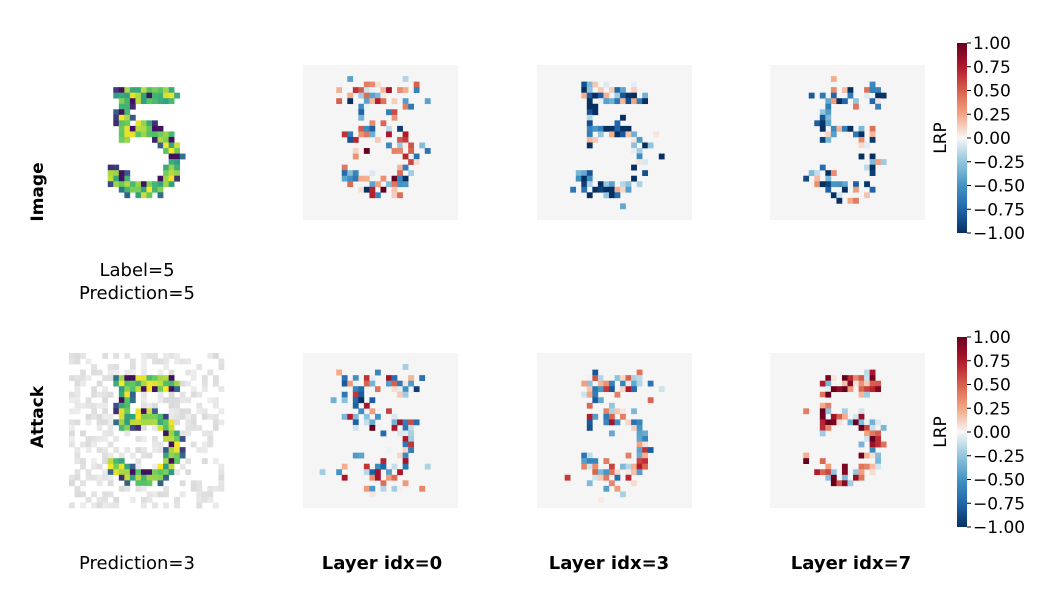 The height and width of the screenshot is (600, 1050). What do you see at coordinates (382, 563) in the screenshot?
I see `column-title-layer-0: Layer idx=0` at bounding box center [382, 563].